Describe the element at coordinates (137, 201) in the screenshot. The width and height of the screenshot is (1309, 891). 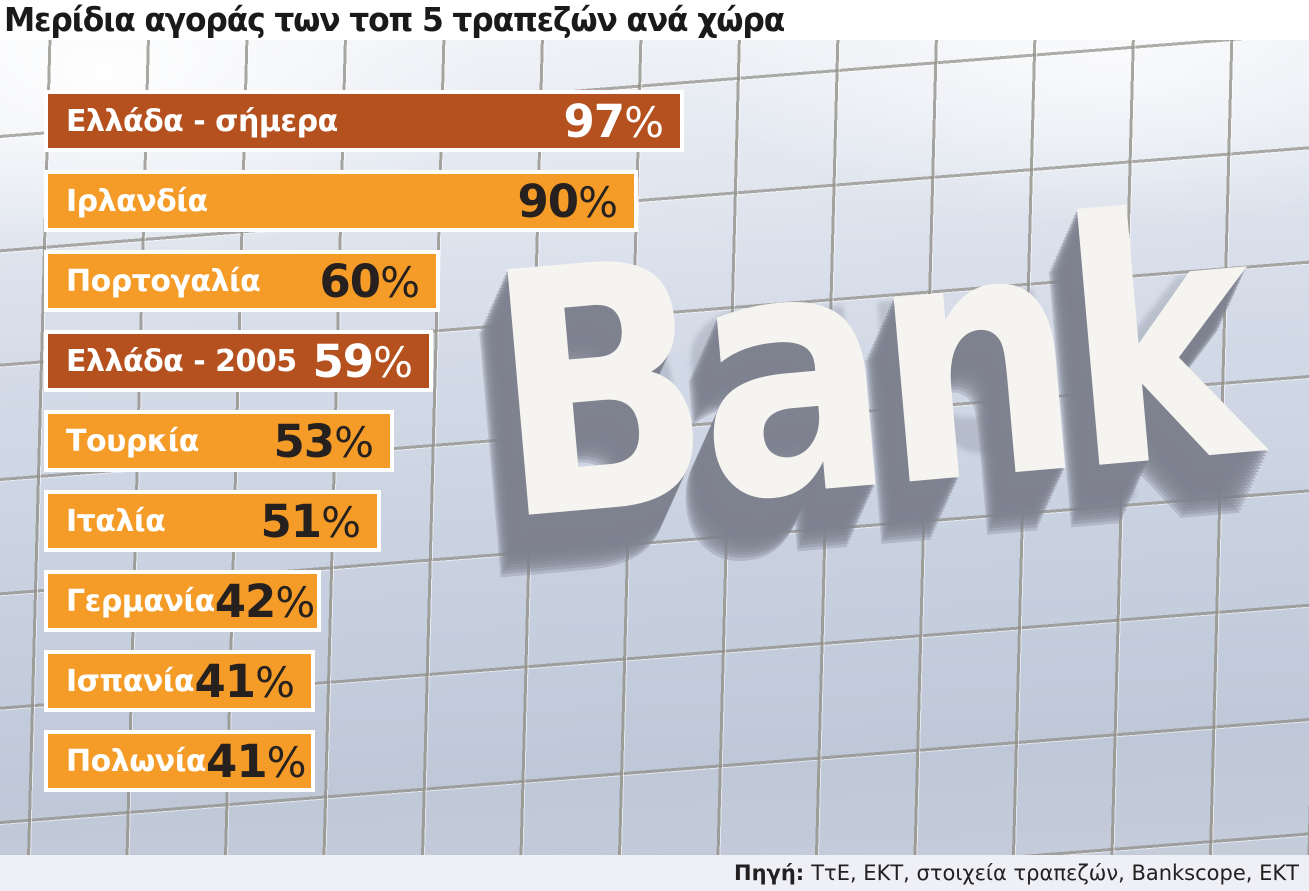
I see `bar-label: Ιρλανδία` at that location.